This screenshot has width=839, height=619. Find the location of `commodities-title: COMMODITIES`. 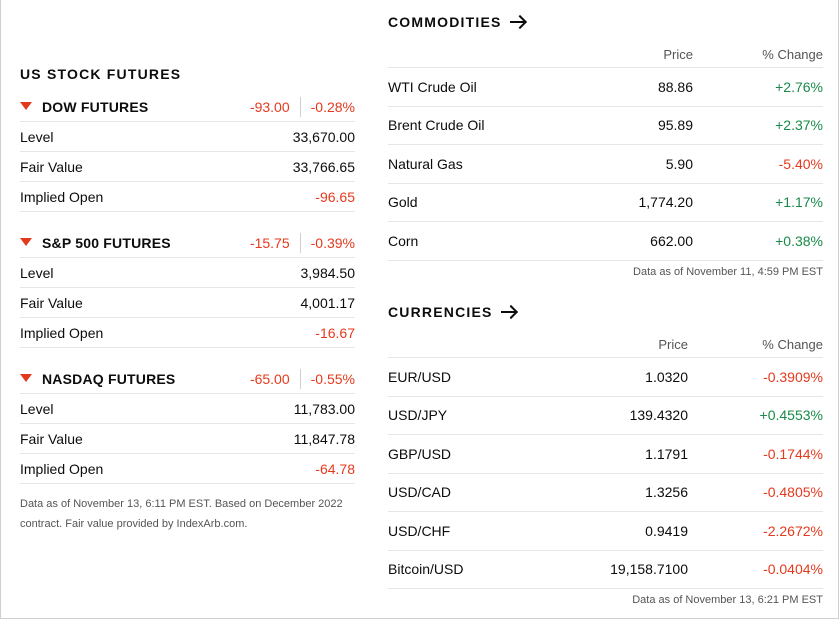

commodities-title: COMMODITIES is located at coordinates (445, 22).